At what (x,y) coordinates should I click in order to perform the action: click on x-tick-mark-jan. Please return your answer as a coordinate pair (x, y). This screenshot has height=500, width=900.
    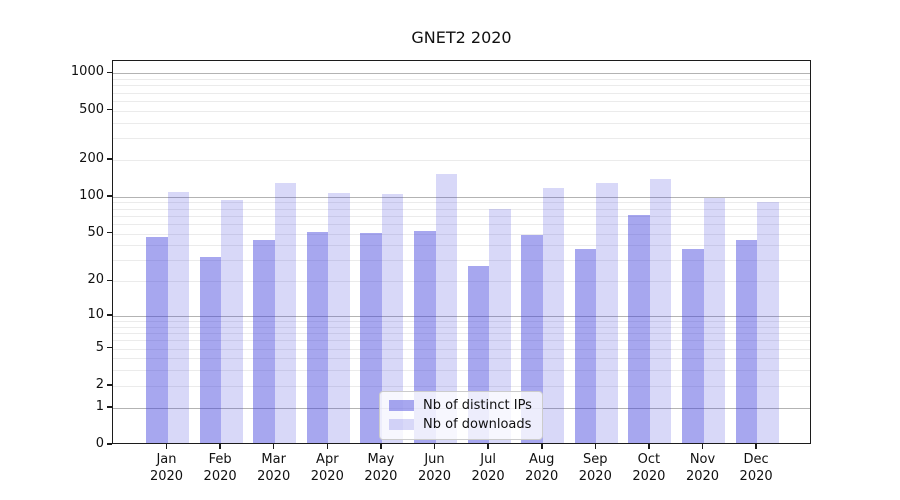
    Looking at the image, I should click on (166, 446).